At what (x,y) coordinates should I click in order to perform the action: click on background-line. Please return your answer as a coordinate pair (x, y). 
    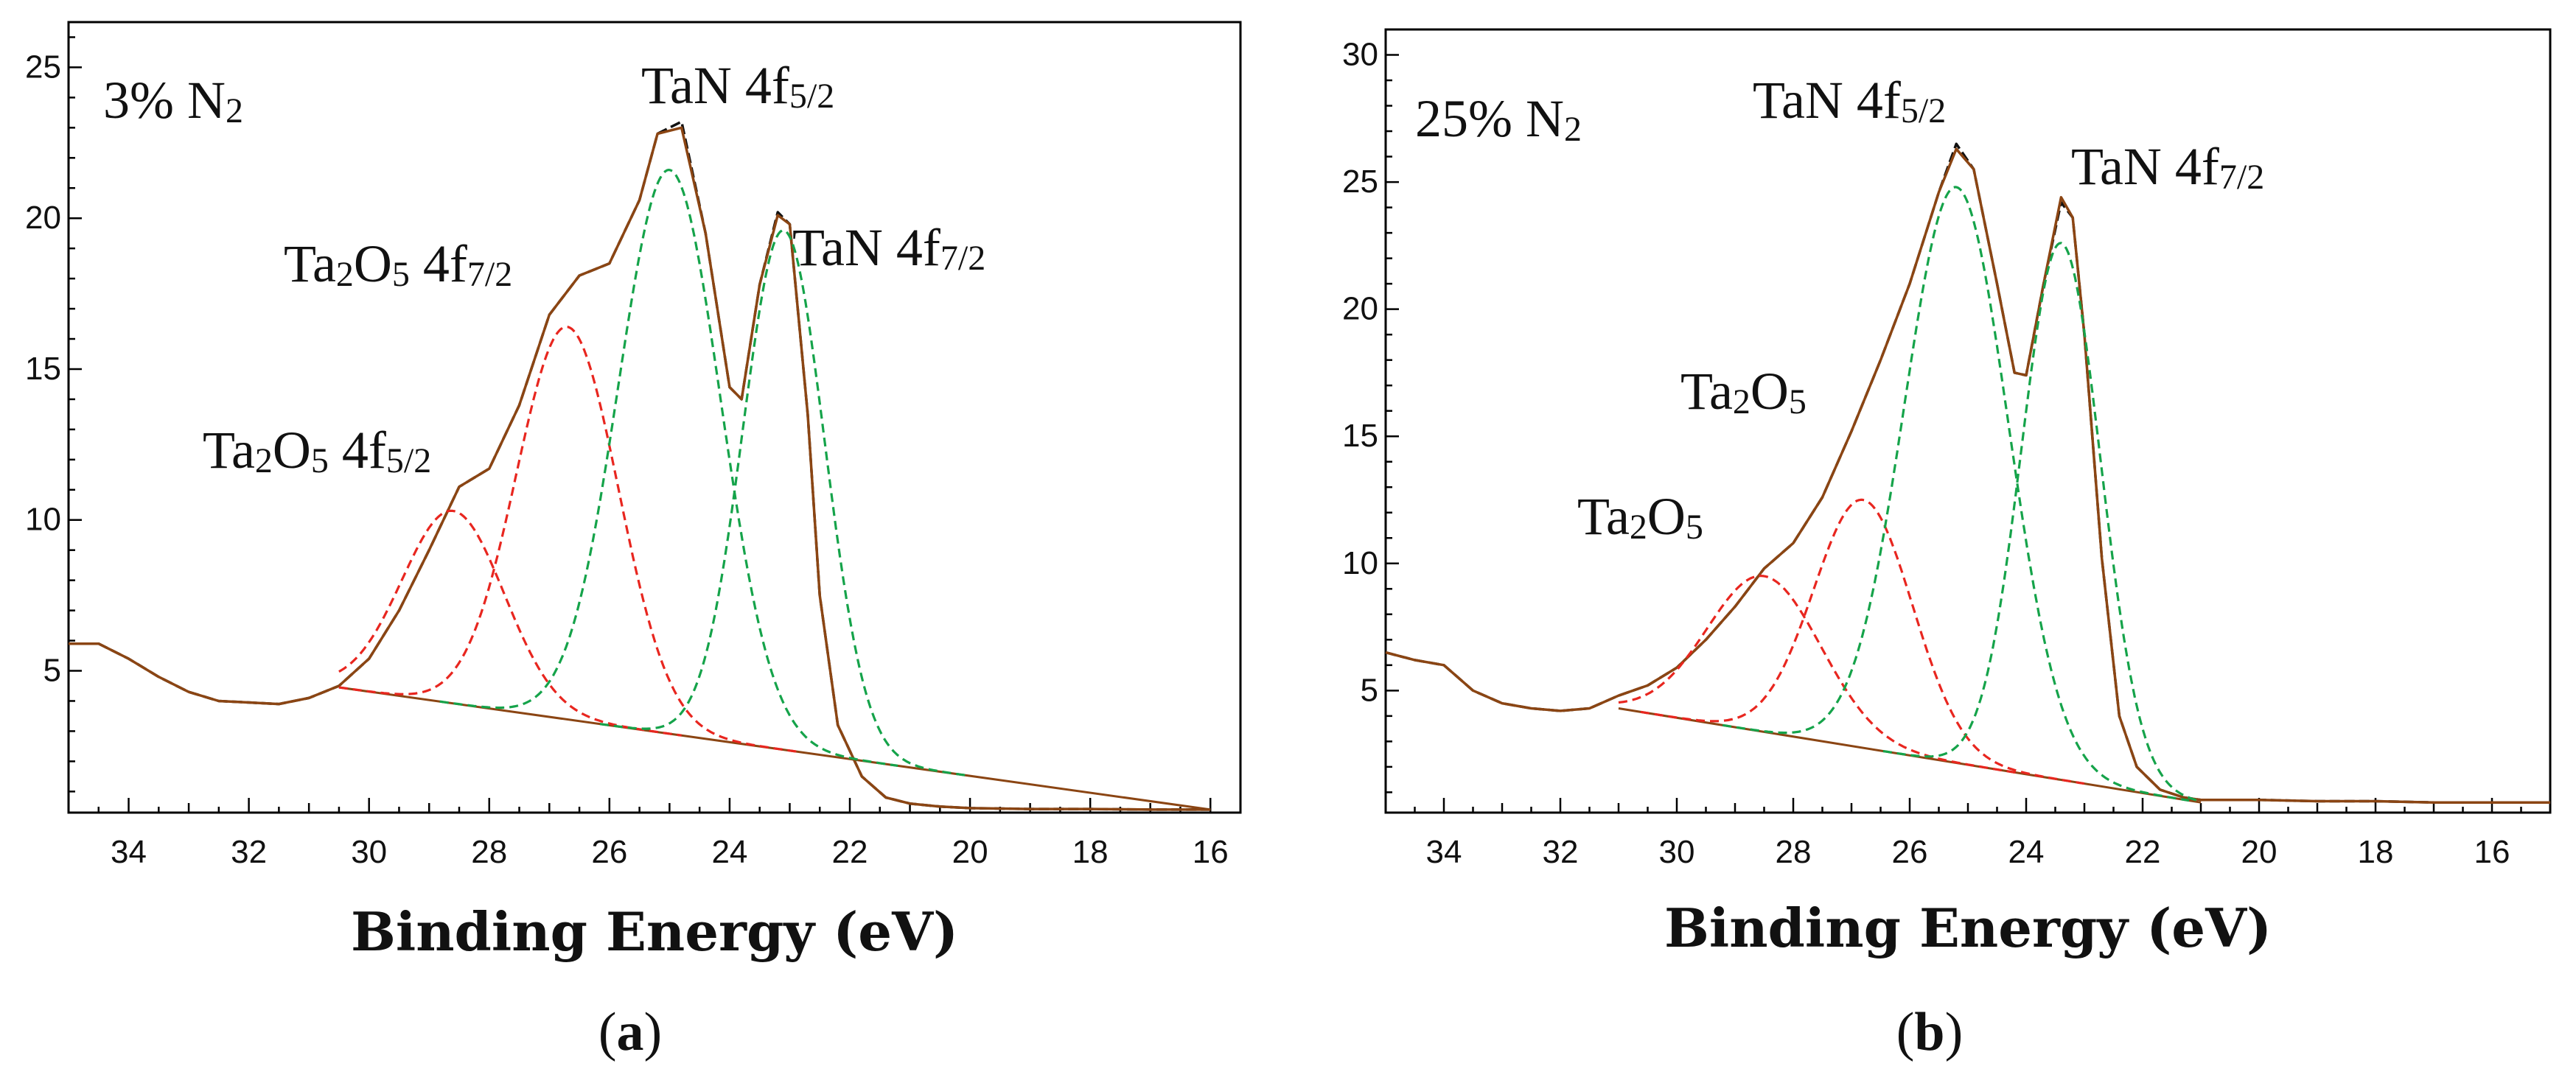
    Looking at the image, I should click on (1910, 755).